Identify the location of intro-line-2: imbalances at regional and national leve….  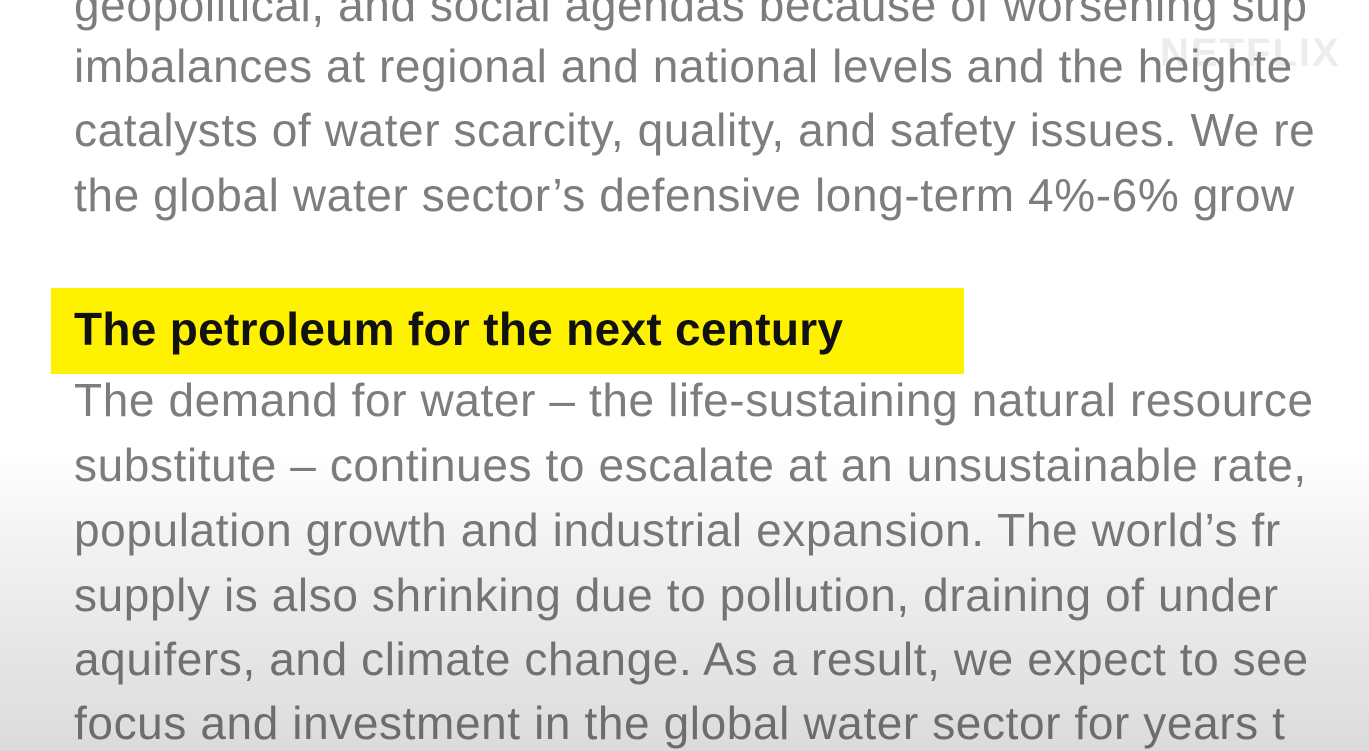
(683, 66).